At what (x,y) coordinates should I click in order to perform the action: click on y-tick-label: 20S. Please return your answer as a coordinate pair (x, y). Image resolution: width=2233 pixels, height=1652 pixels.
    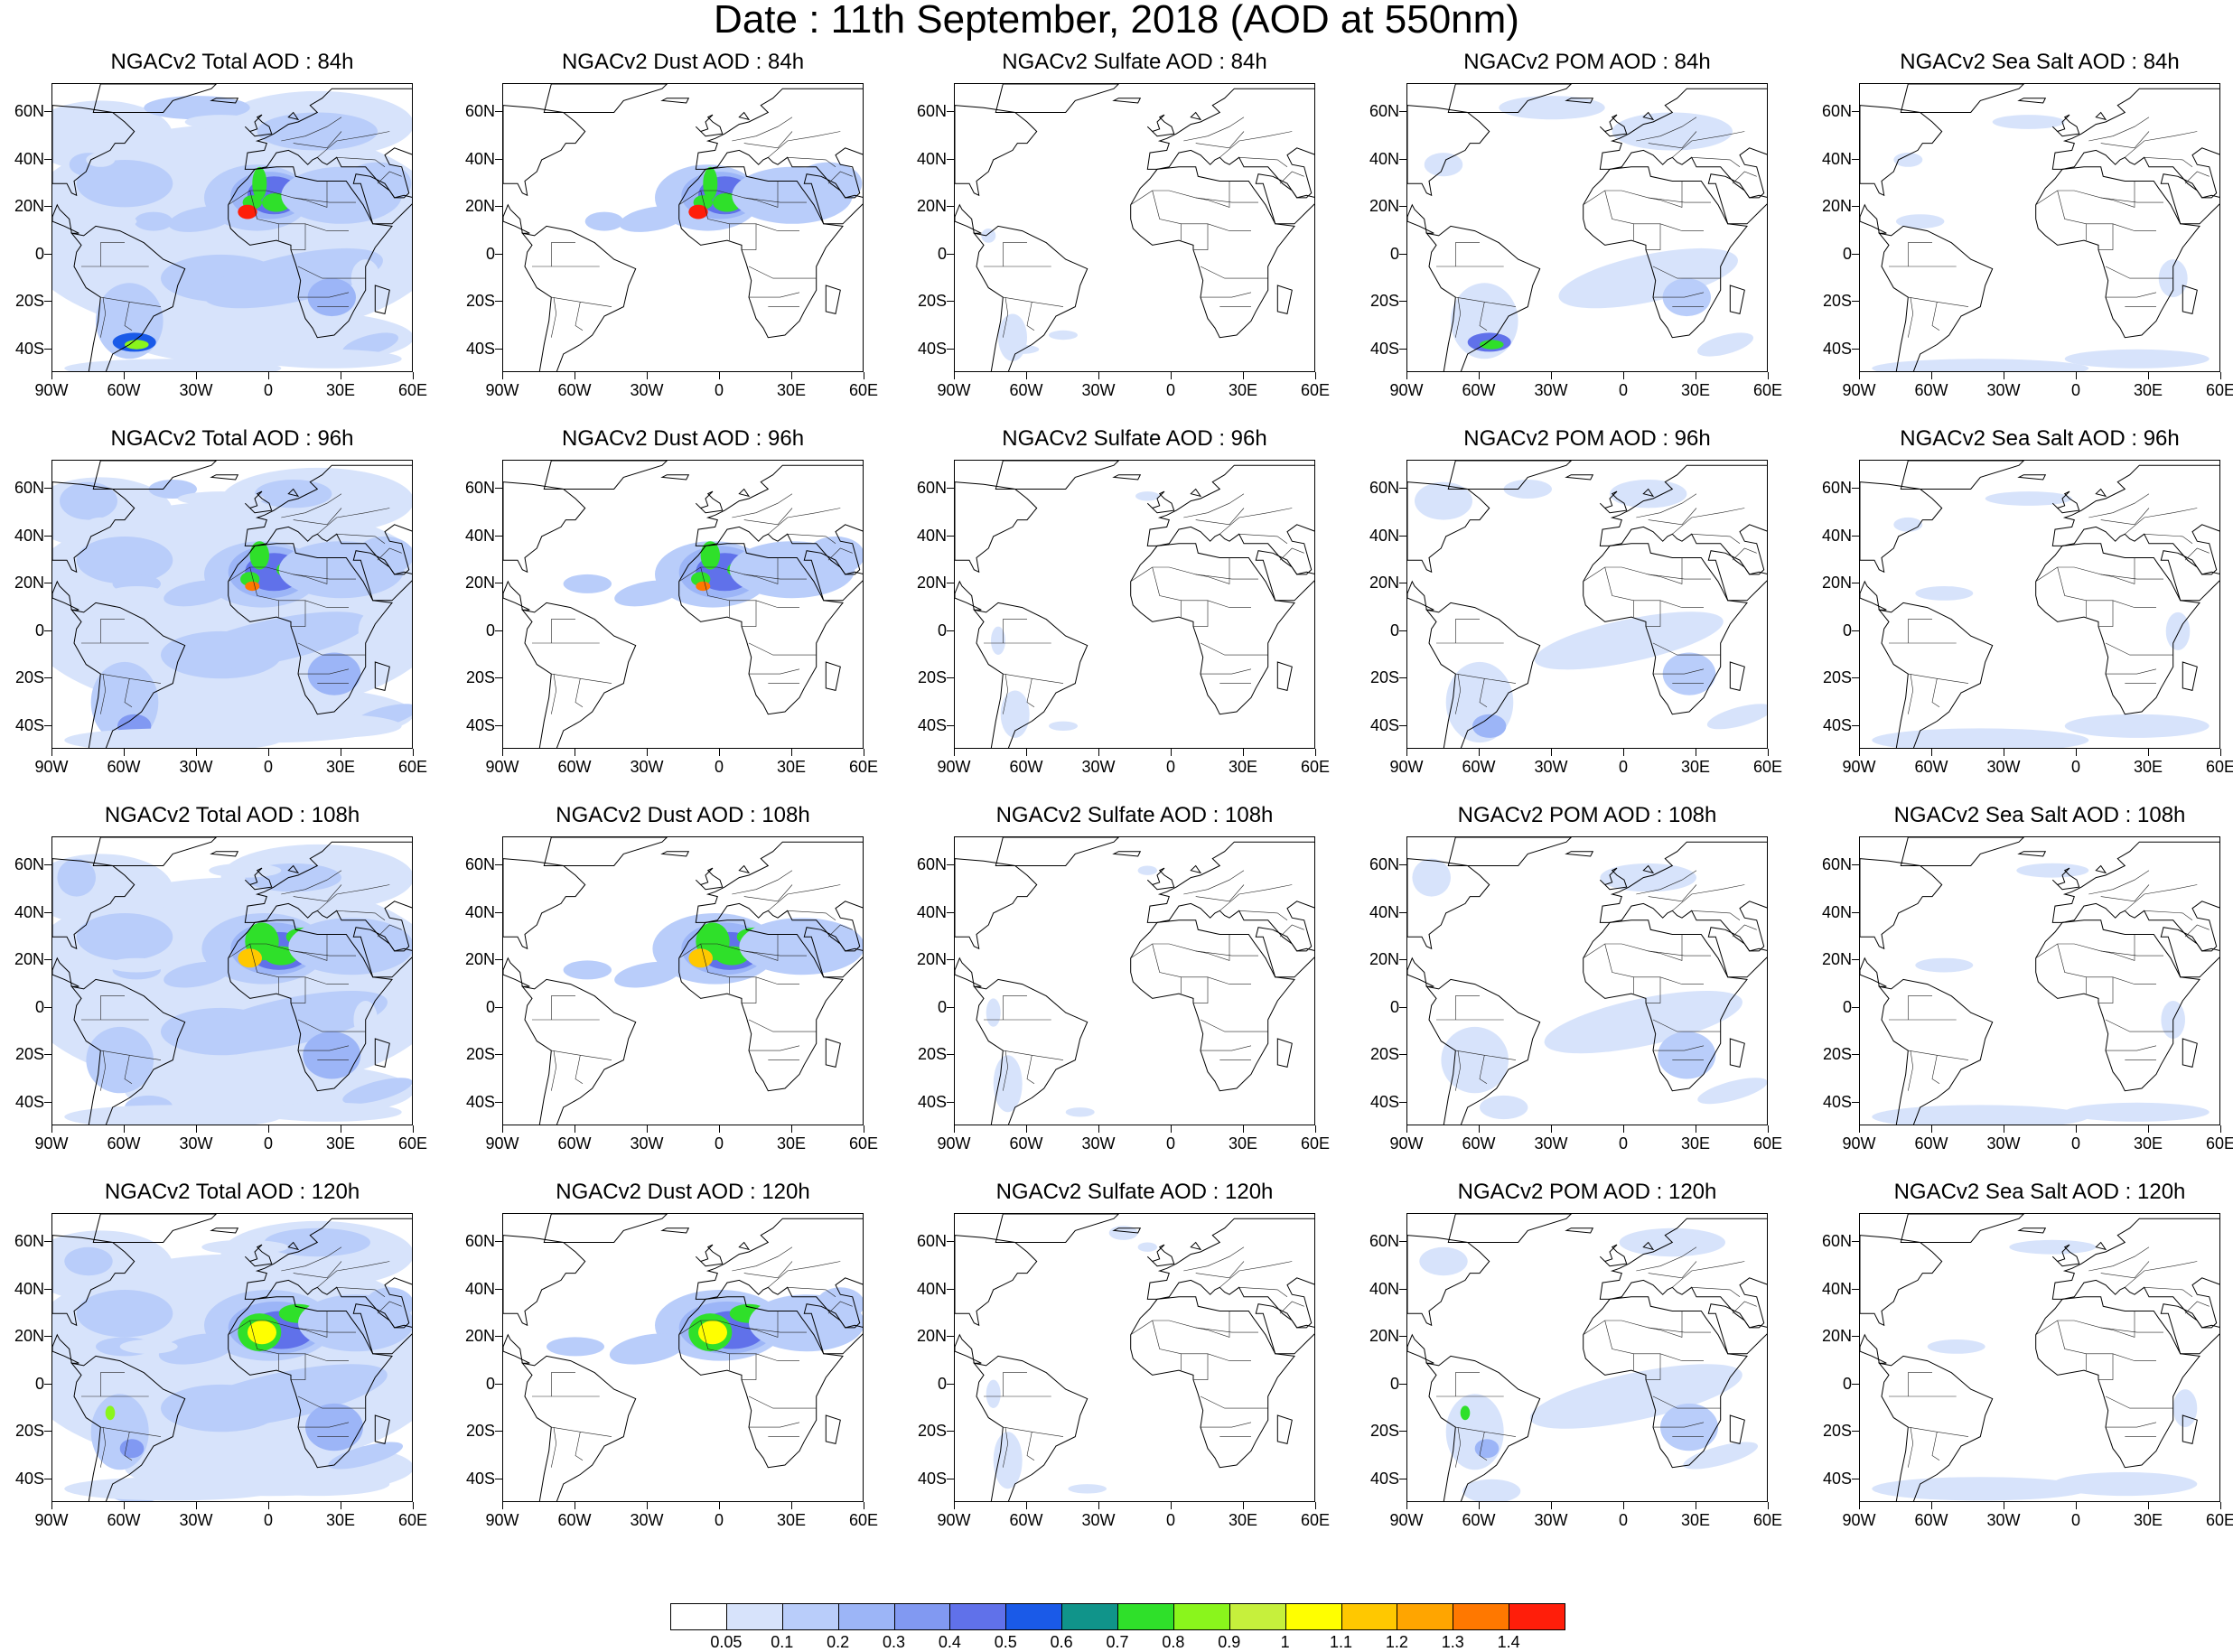
    Looking at the image, I should click on (932, 677).